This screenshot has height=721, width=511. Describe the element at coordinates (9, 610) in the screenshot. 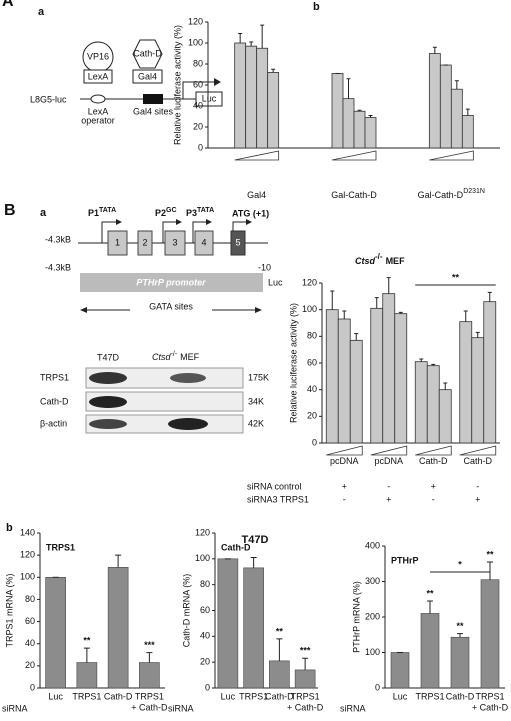

I see `y-axis-label: TRPS1 mRNA (%)` at that location.